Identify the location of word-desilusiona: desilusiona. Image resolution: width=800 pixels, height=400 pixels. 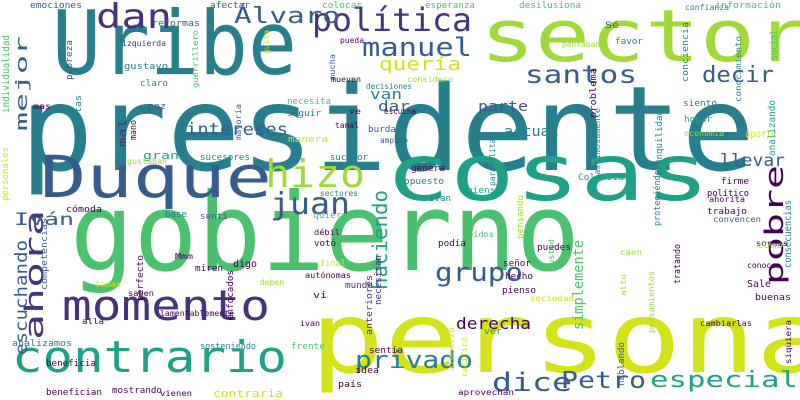
(550, 6).